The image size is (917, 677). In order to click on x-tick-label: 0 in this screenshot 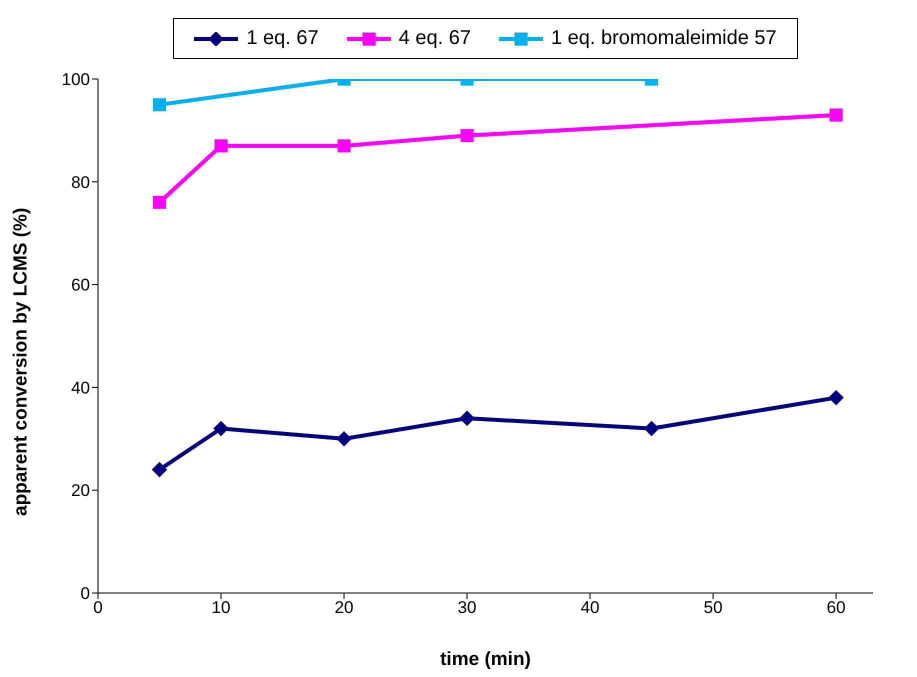, I will do `click(98, 608)`.